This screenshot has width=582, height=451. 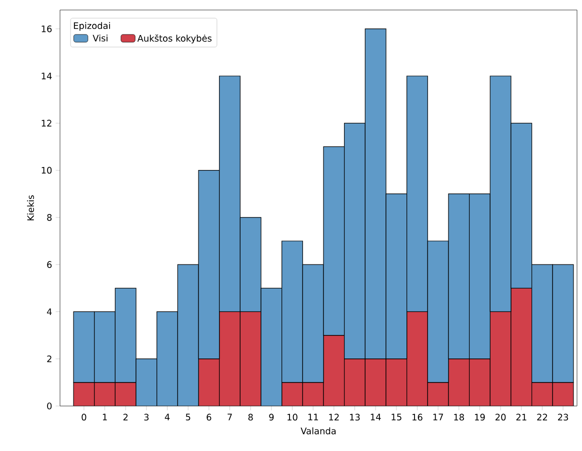 I want to click on x-tick-label: 21, so click(x=521, y=417).